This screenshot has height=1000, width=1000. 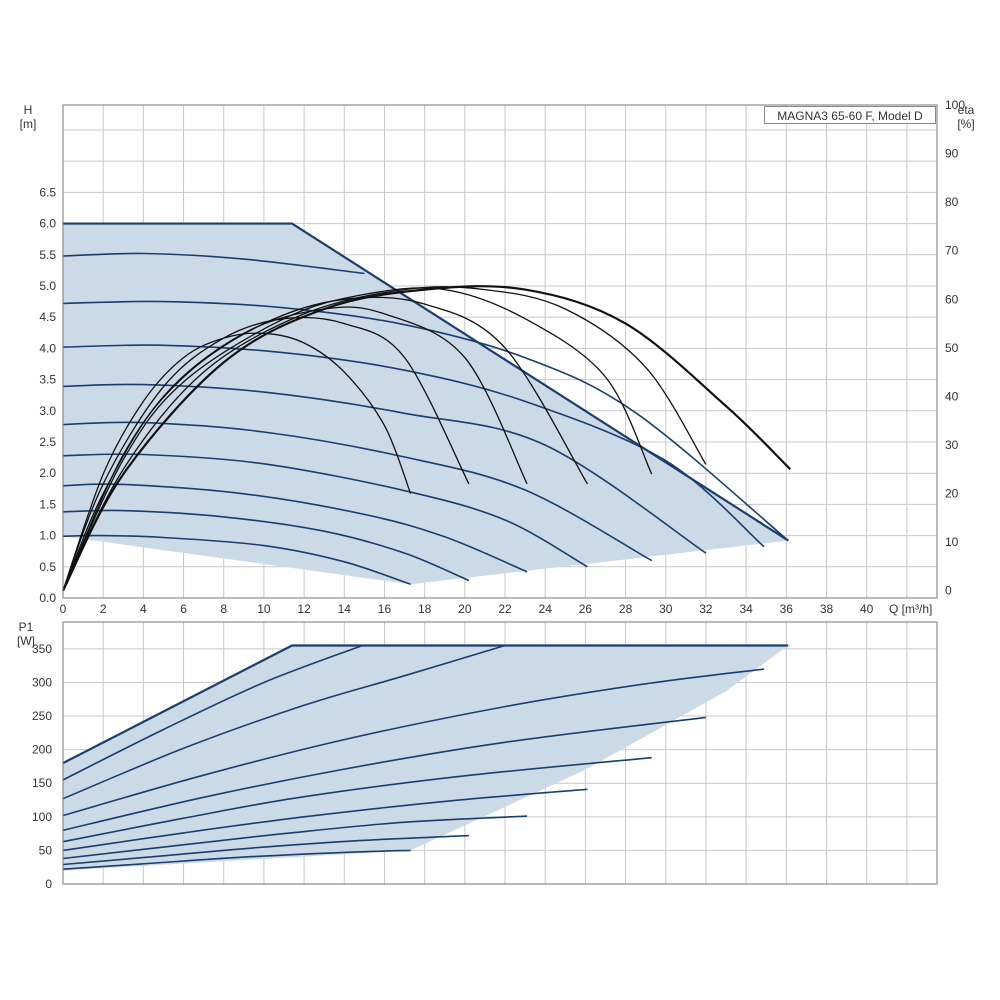 I want to click on y2-tick-label: 10, so click(x=952, y=542).